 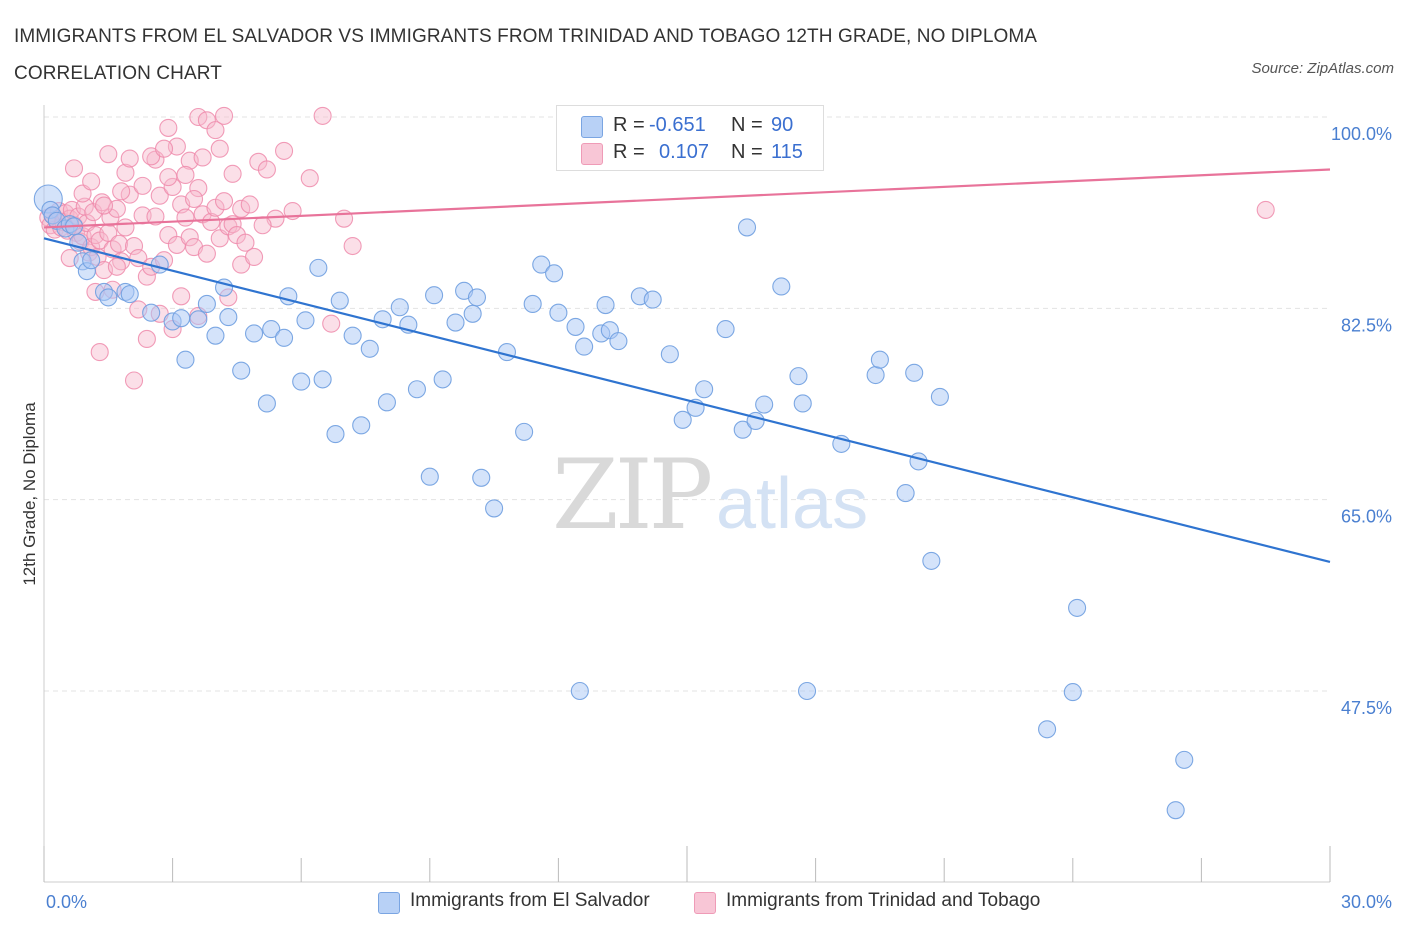 I want to click on legend-swatch-blue, so click(x=592, y=127).